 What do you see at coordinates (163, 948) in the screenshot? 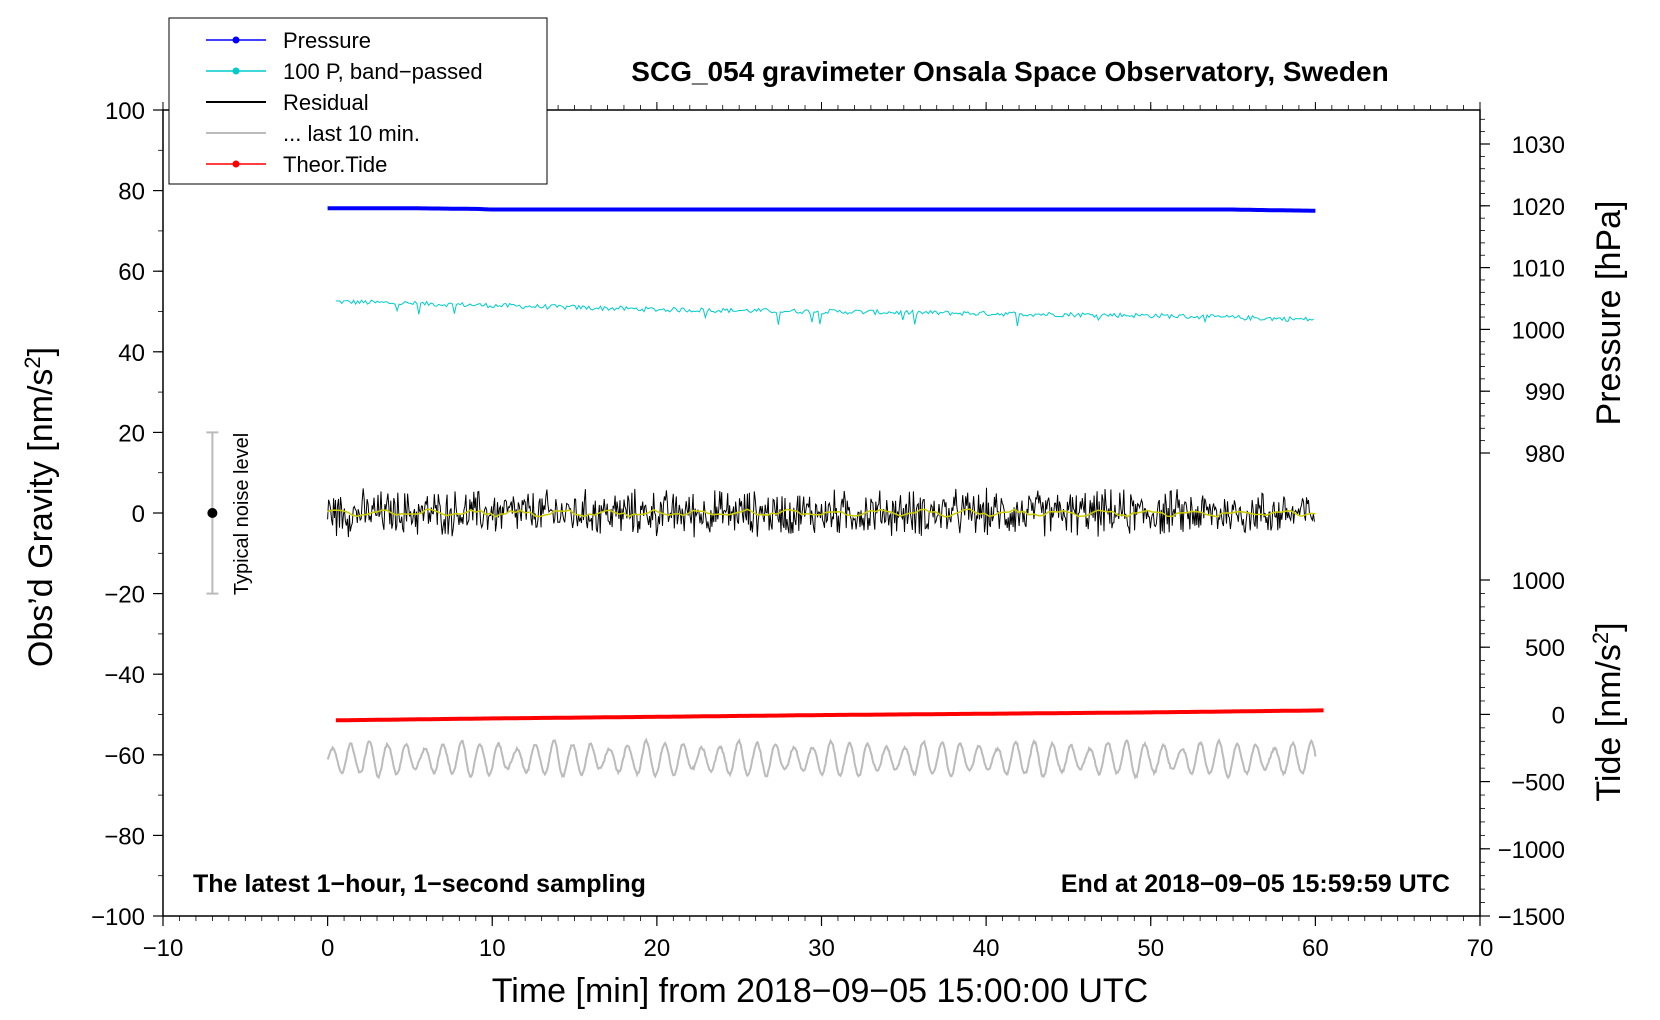
I see `x-tick-label: −10` at bounding box center [163, 948].